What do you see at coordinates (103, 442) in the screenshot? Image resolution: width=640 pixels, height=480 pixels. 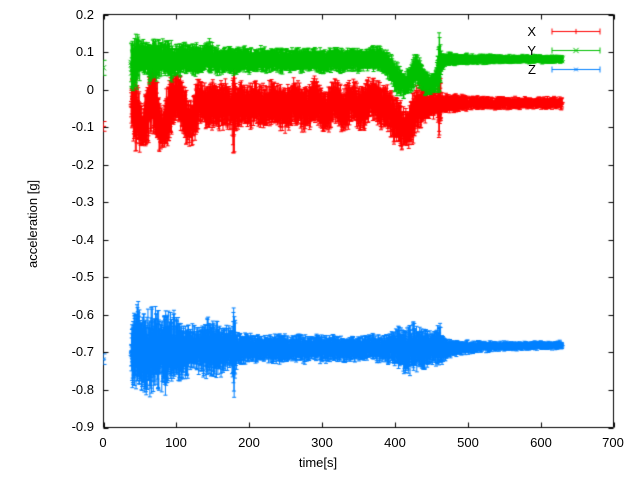 I see `x-tick-label-0: 0` at bounding box center [103, 442].